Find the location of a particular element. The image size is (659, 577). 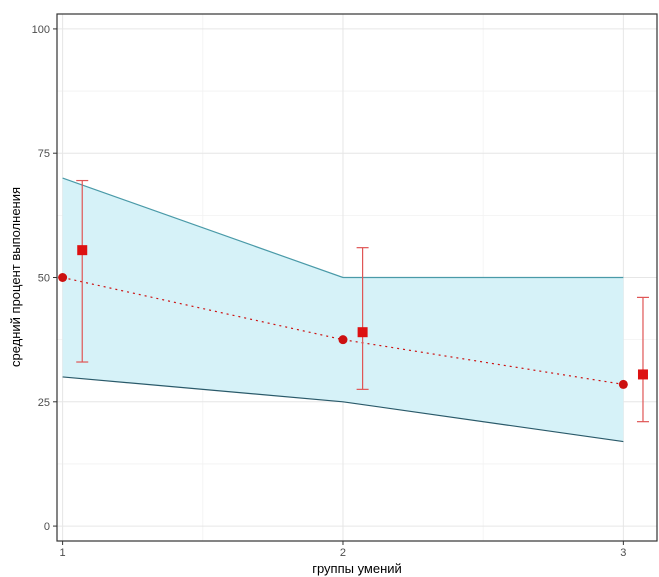

y-tick-label: 50 is located at coordinates (44, 279).